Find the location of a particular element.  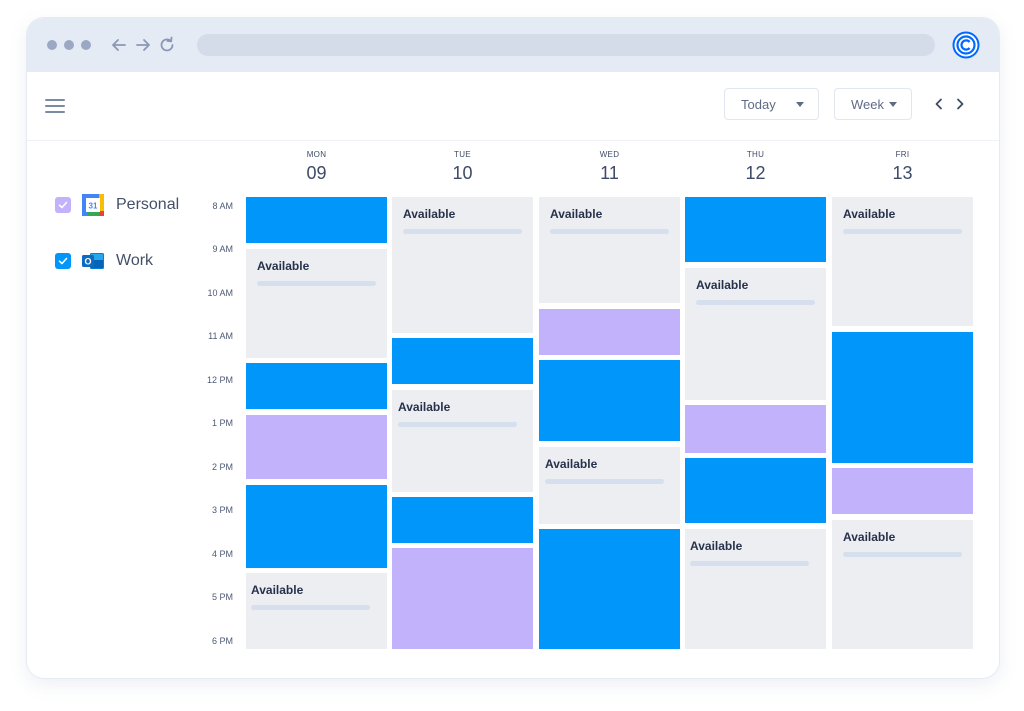

time-label: 9 AM is located at coordinates (222, 249).